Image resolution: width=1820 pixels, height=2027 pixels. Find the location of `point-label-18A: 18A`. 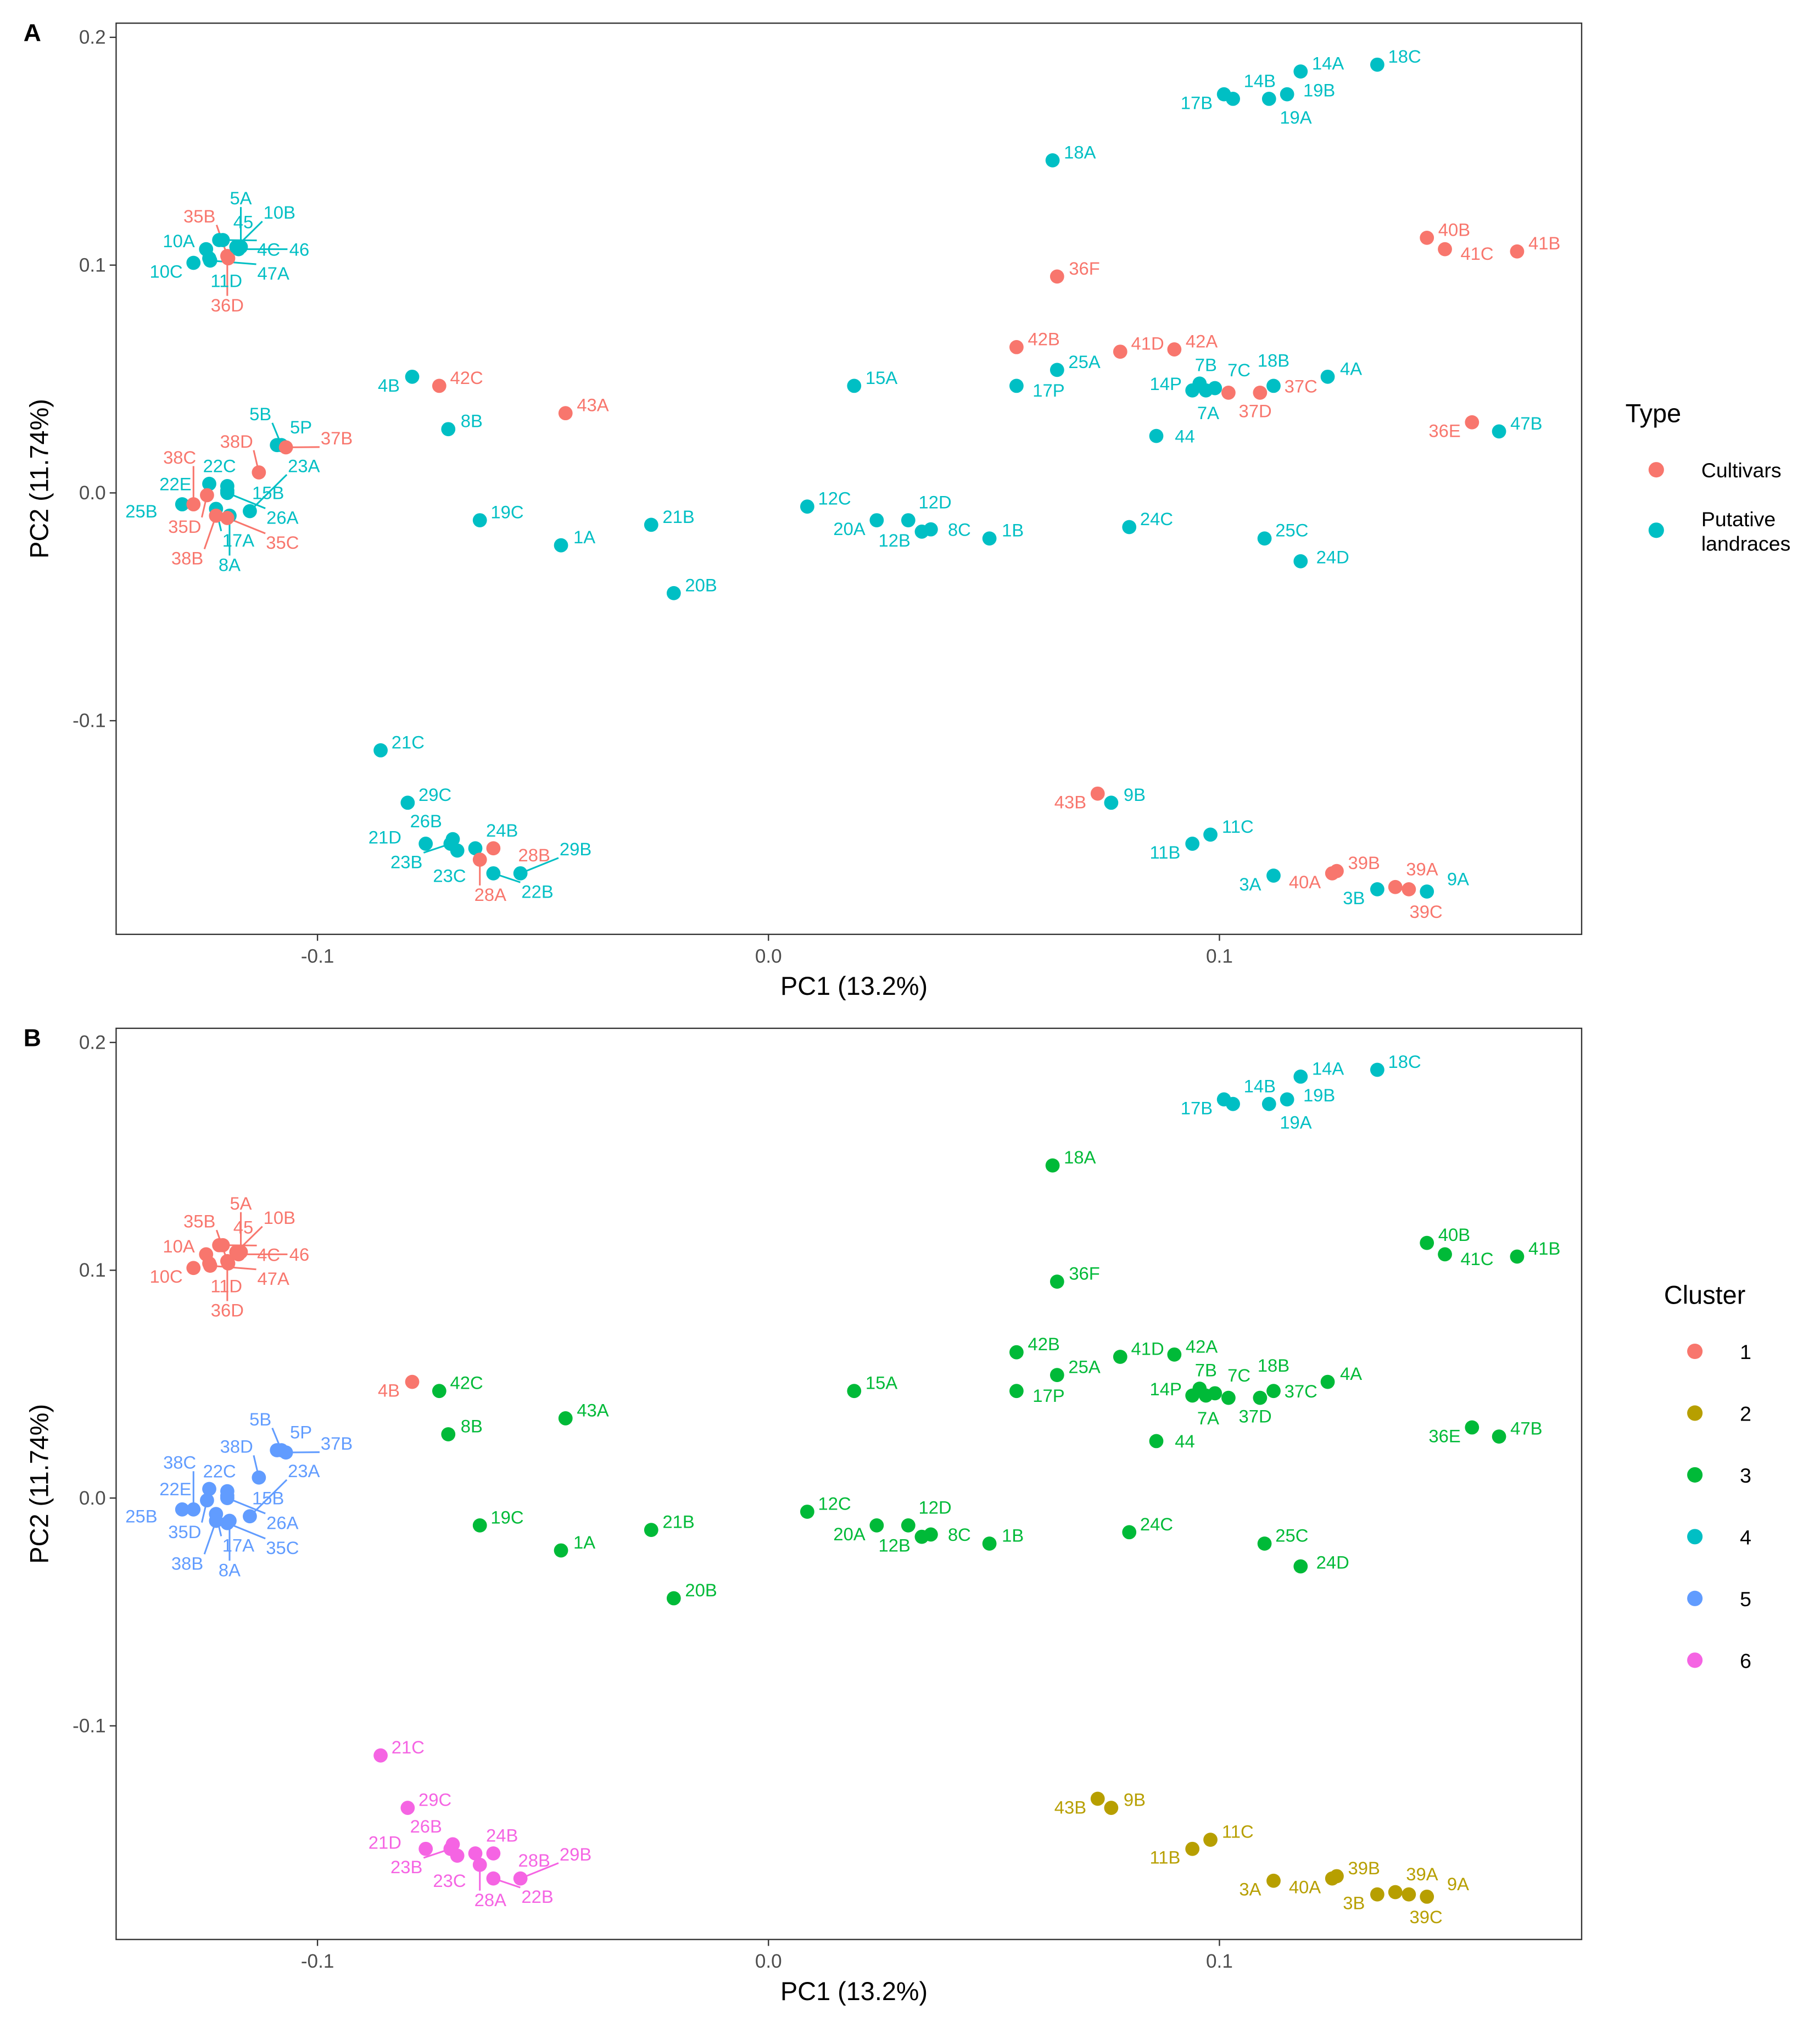

point-label-18A: 18A is located at coordinates (1080, 1157).